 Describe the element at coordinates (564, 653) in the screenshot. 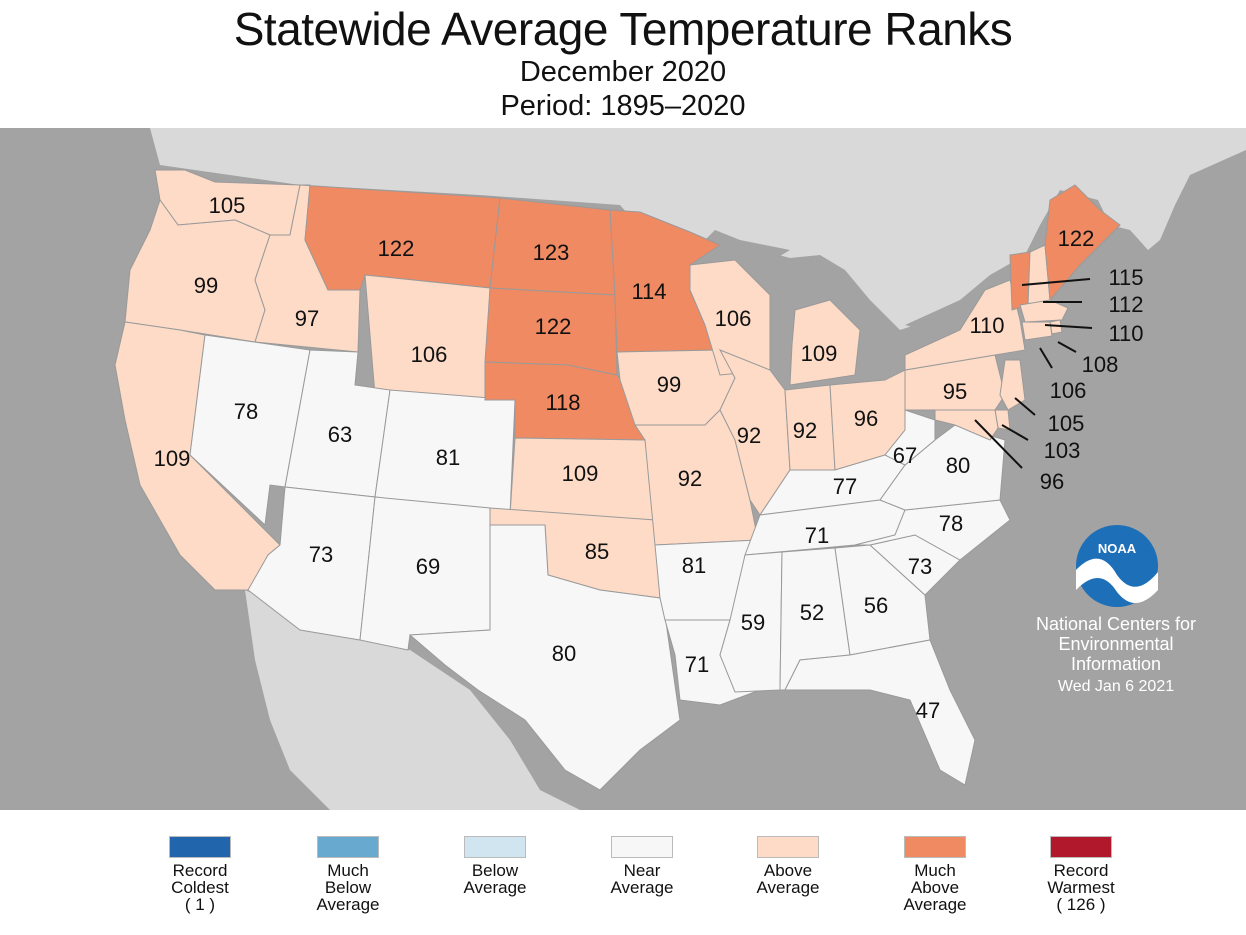

I see `rank-label-tx: 80` at that location.